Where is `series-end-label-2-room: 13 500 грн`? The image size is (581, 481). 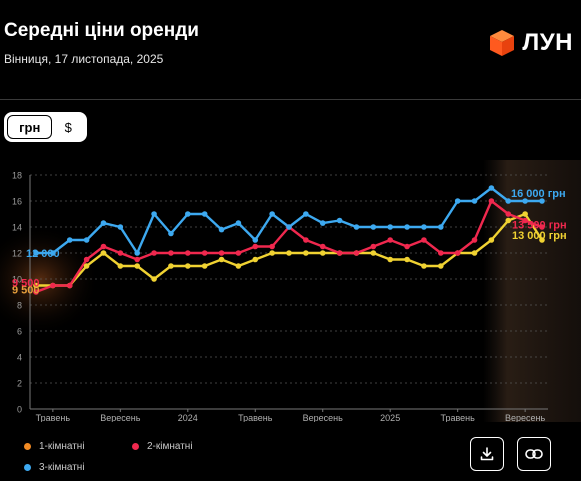 series-end-label-2-room: 13 500 грн is located at coordinates (539, 225).